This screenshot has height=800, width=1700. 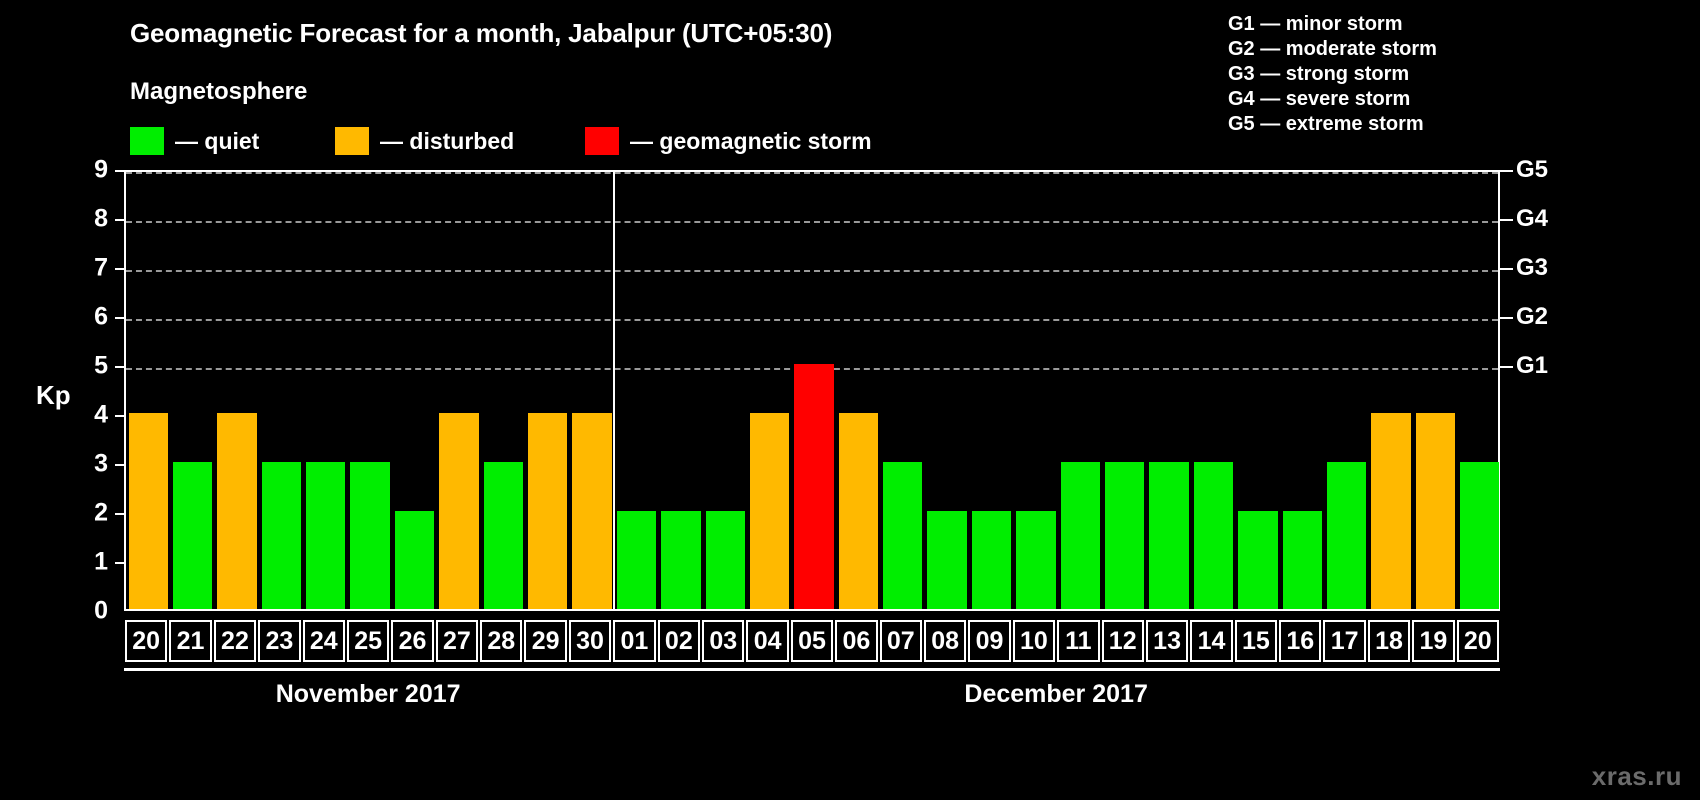 What do you see at coordinates (368, 641) in the screenshot?
I see `day-label-november-25: 25` at bounding box center [368, 641].